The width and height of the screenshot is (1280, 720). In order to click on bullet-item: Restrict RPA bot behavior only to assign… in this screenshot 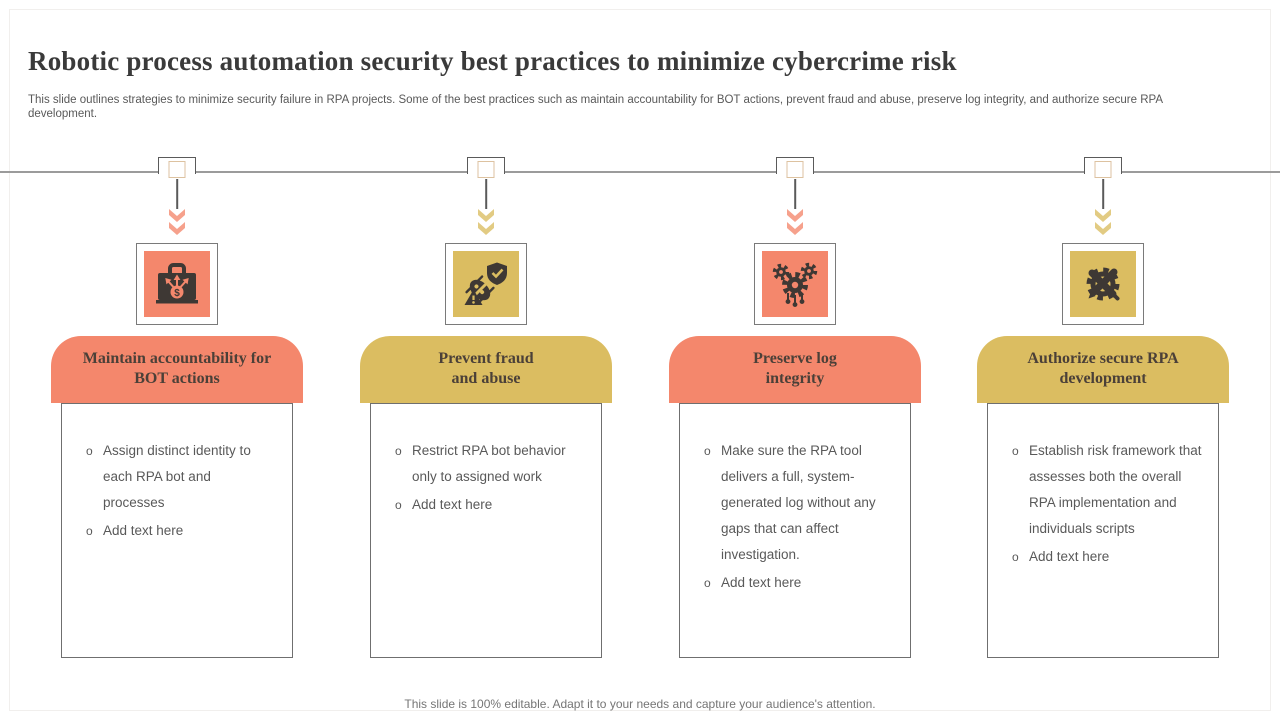, I will do `click(490, 464)`.